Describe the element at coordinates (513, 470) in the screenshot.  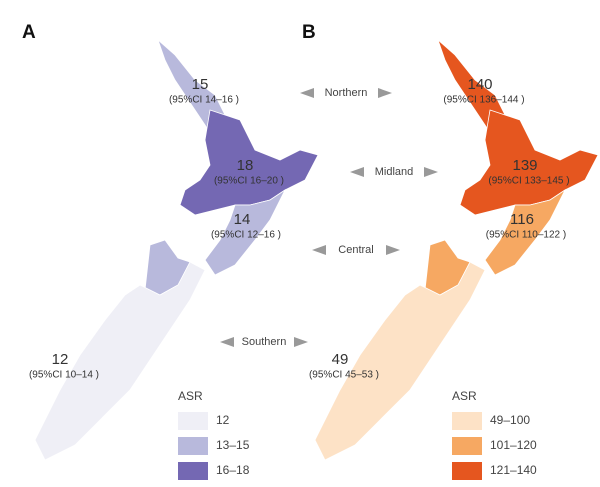
I see `legend-label: 121–140` at that location.